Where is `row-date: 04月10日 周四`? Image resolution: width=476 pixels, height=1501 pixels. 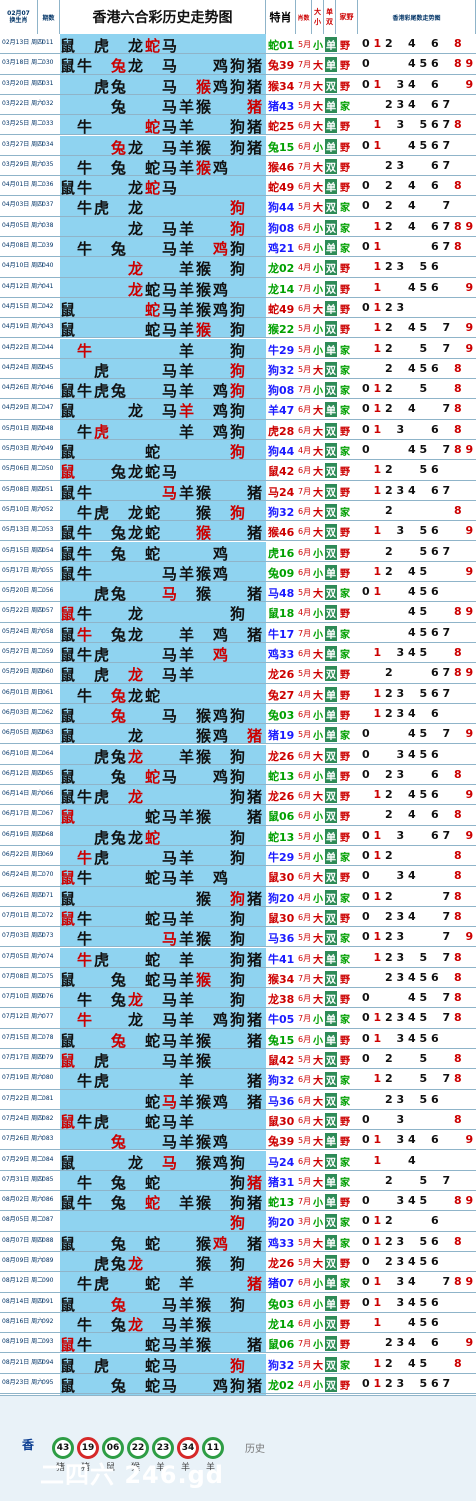
row-date: 04月10日 周四 is located at coordinates (23, 266).